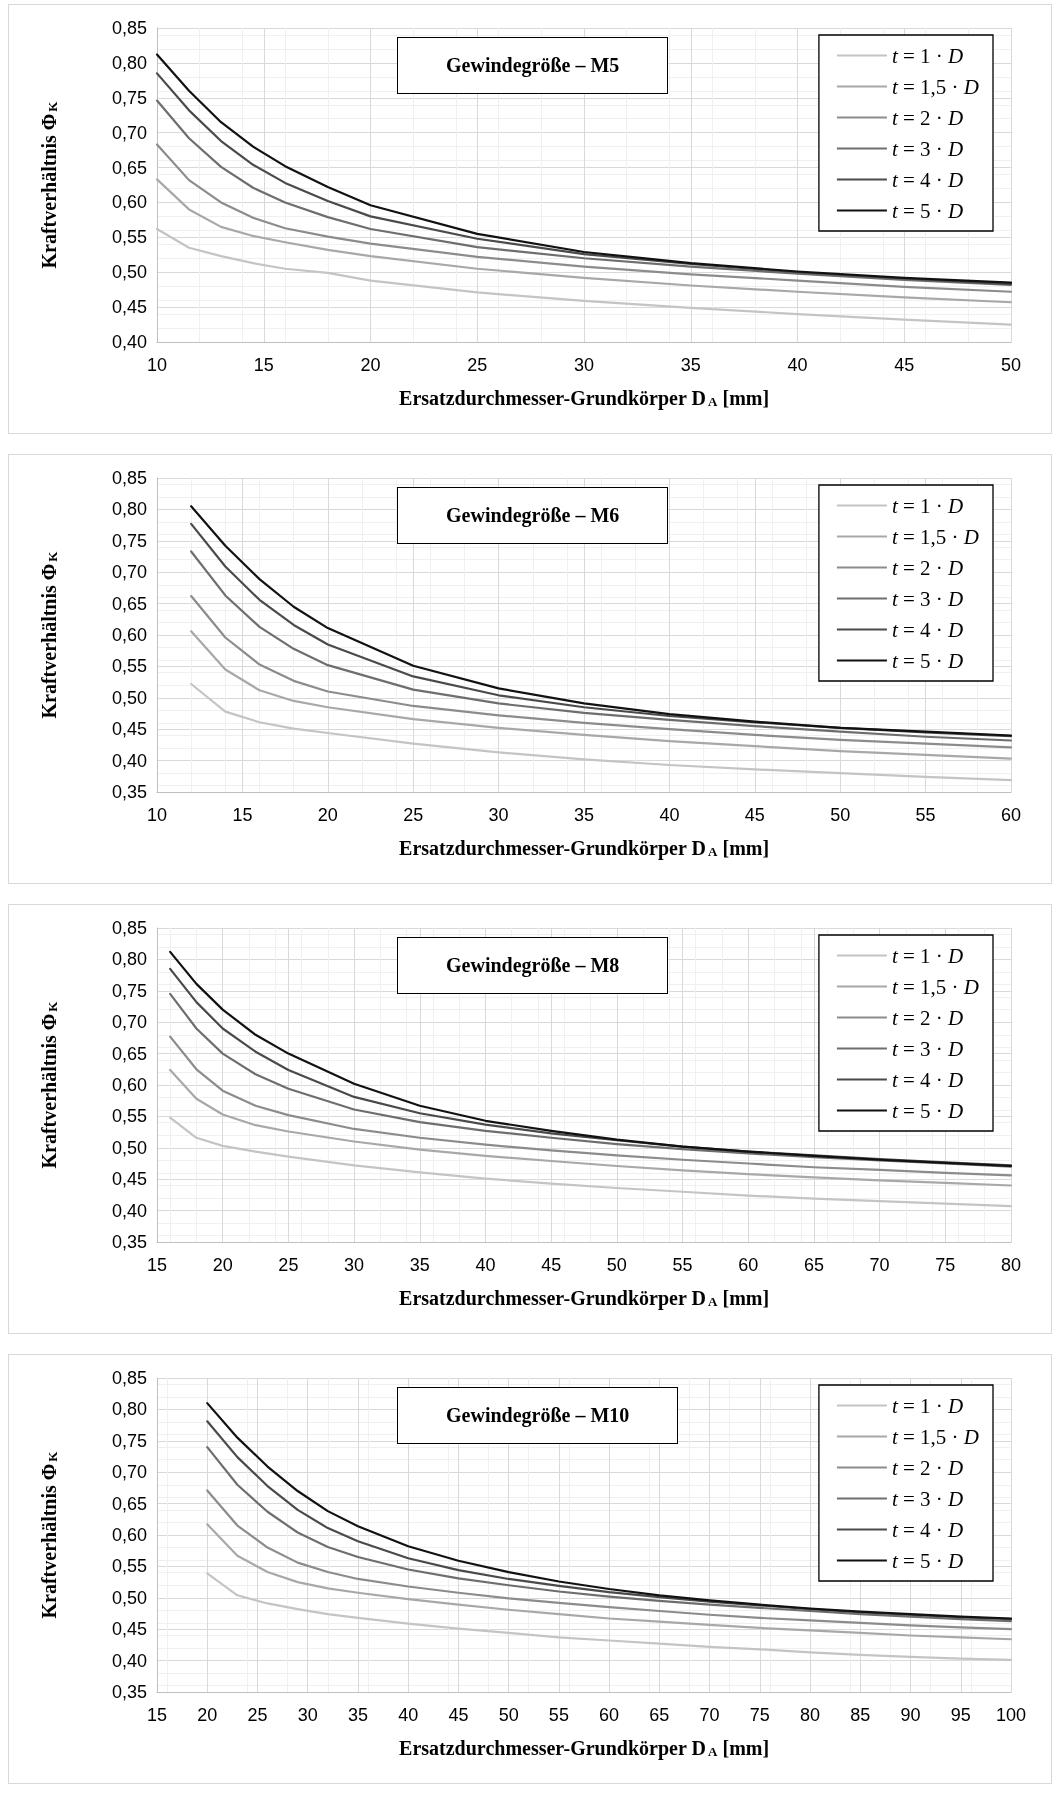  Describe the element at coordinates (1011, 1715) in the screenshot. I see `x-tick-label: 100` at that location.